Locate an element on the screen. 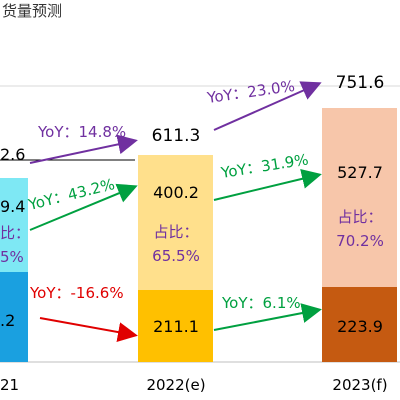 This screenshot has width=400, height=400. bottom-label-2023: 223.9 is located at coordinates (360, 326).